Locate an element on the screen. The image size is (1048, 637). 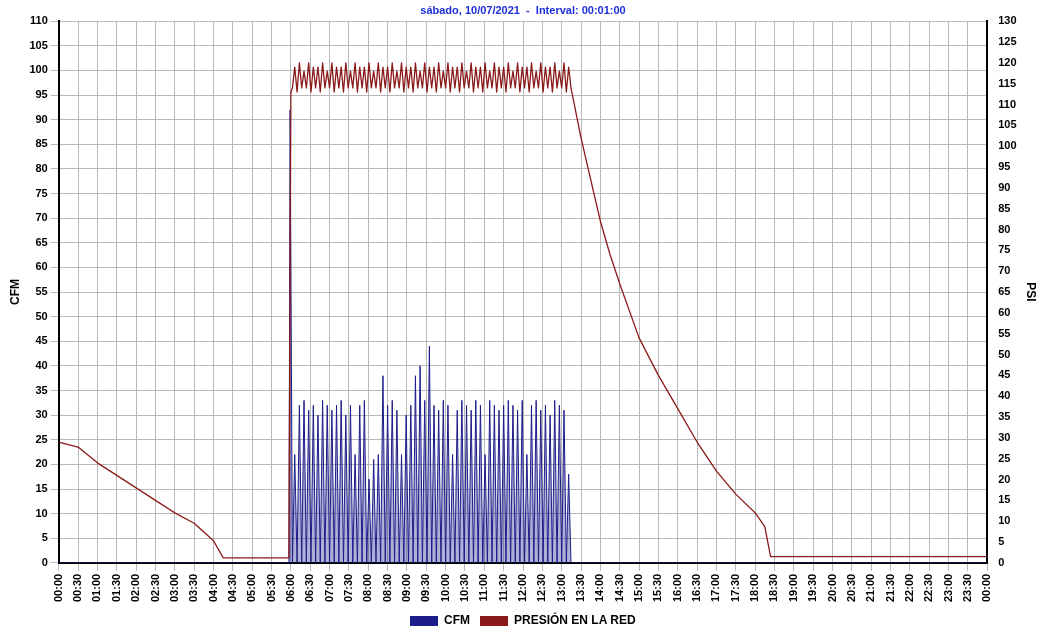
x-tick-label: 05:30 is located at coordinates (270, 588).